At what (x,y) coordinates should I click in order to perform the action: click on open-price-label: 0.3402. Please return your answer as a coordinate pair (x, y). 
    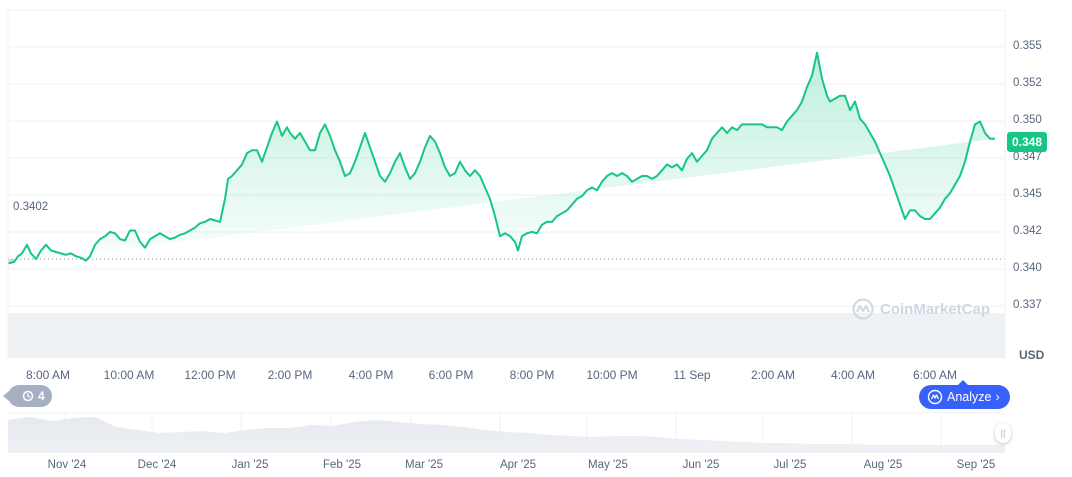
    Looking at the image, I should click on (31, 207).